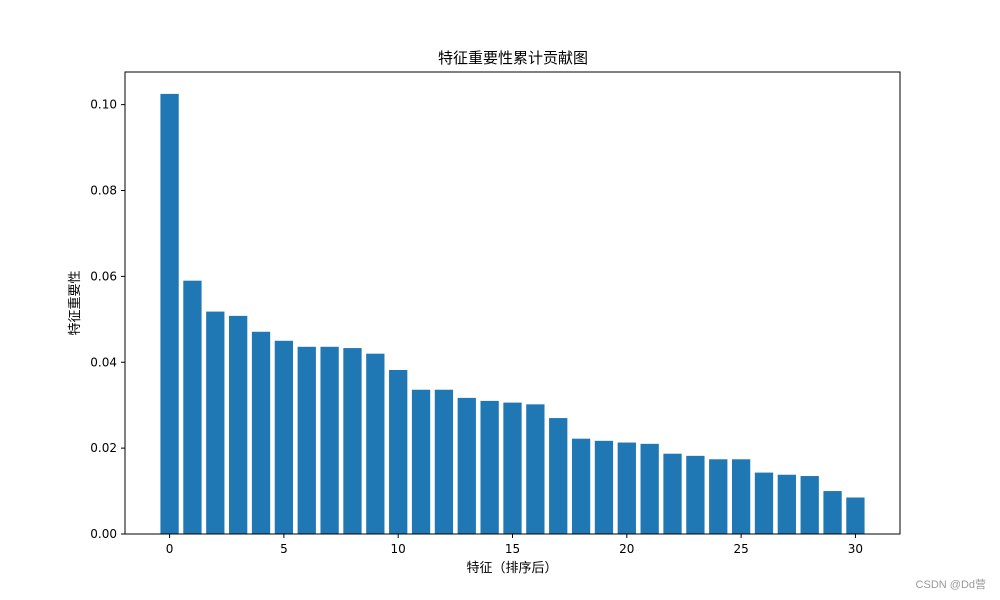  I want to click on y-axis-label: 特征重要性, so click(75, 302).